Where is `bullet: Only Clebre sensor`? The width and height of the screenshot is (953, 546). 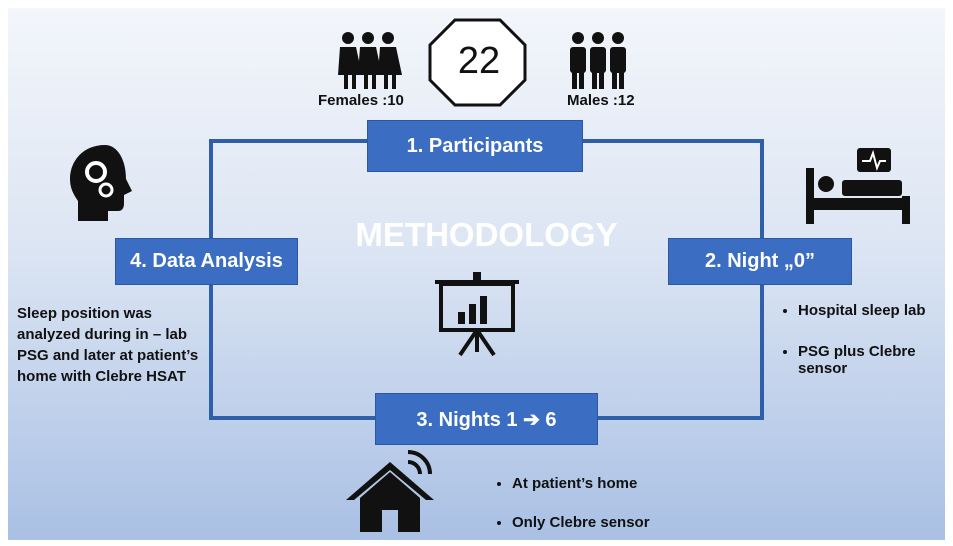 bullet: Only Clebre sensor is located at coordinates (603, 522).